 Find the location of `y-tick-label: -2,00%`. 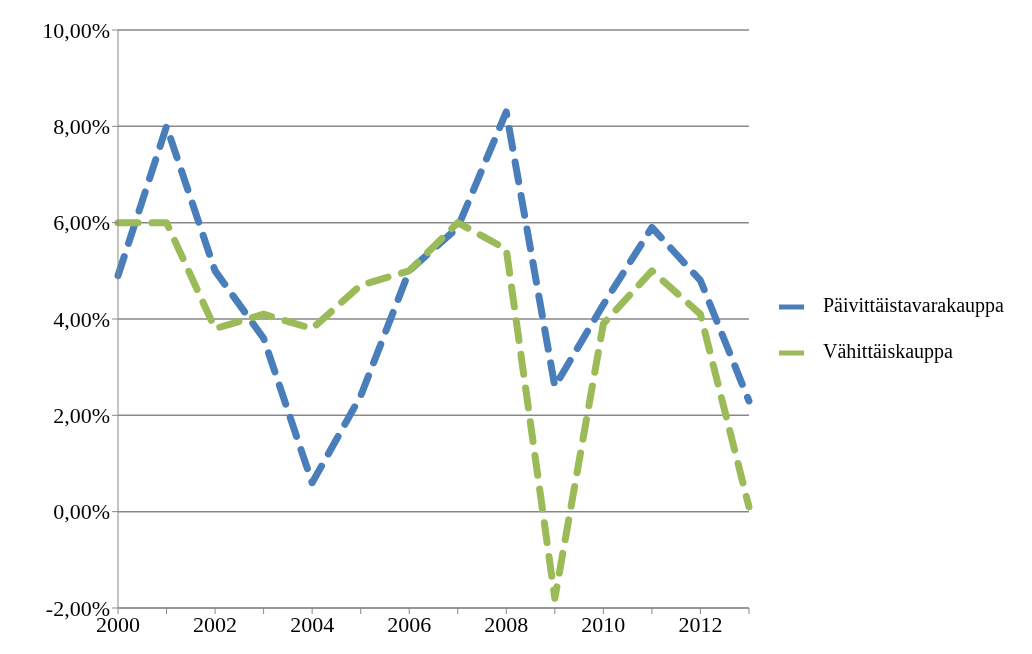

y-tick-label: -2,00% is located at coordinates (77, 608).